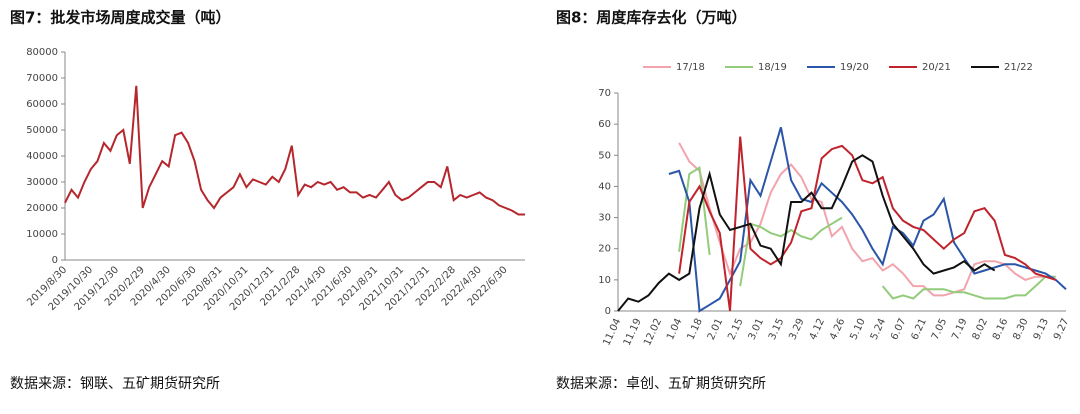 The width and height of the screenshot is (1080, 414). Describe the element at coordinates (735, 329) in the screenshot. I see `x-tick-label: 2.15` at that location.